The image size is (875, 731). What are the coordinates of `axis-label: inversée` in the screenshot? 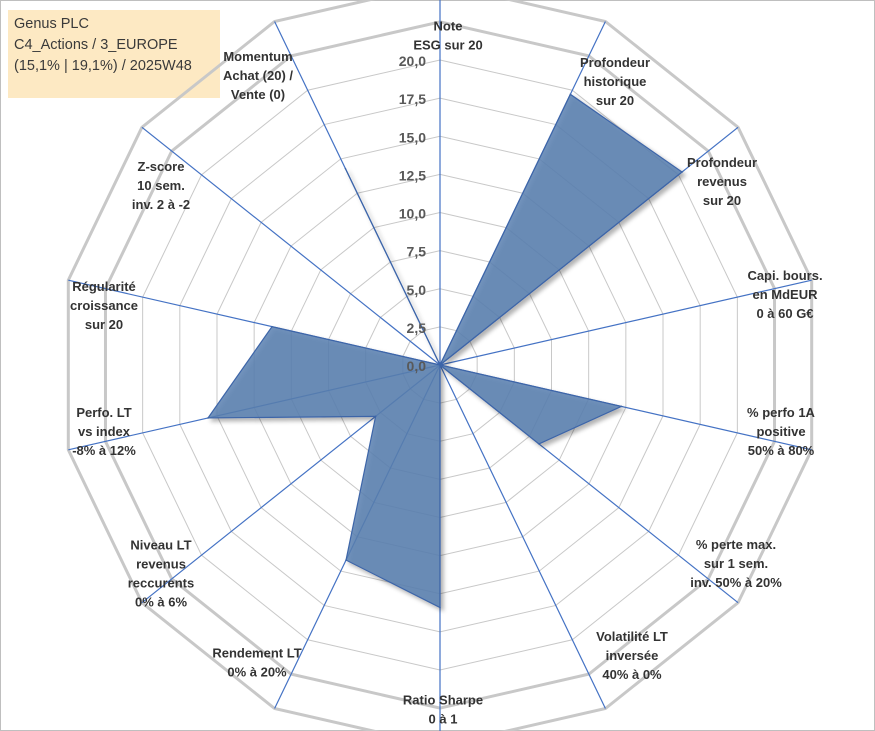 It's located at (632, 655).